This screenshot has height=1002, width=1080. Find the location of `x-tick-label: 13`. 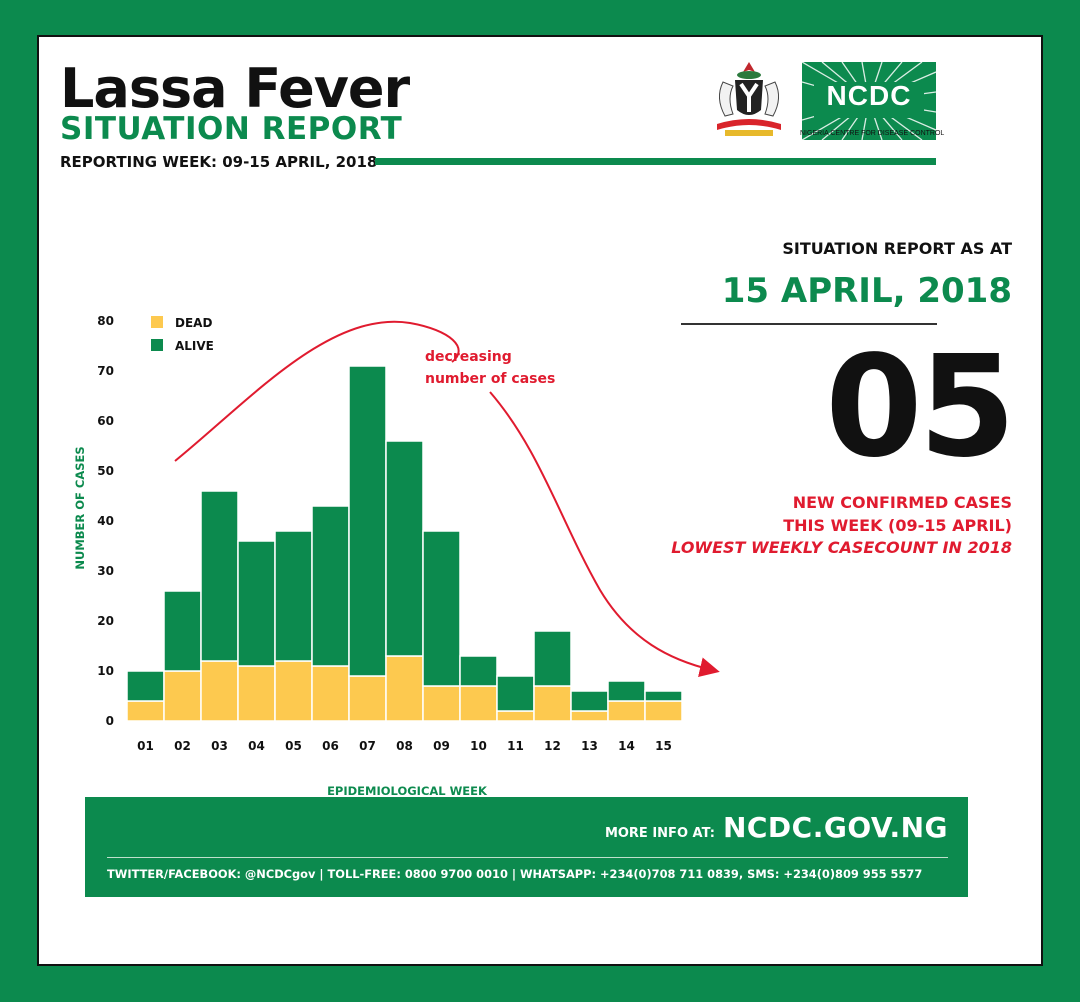

x-tick-label: 13 is located at coordinates (589, 746).